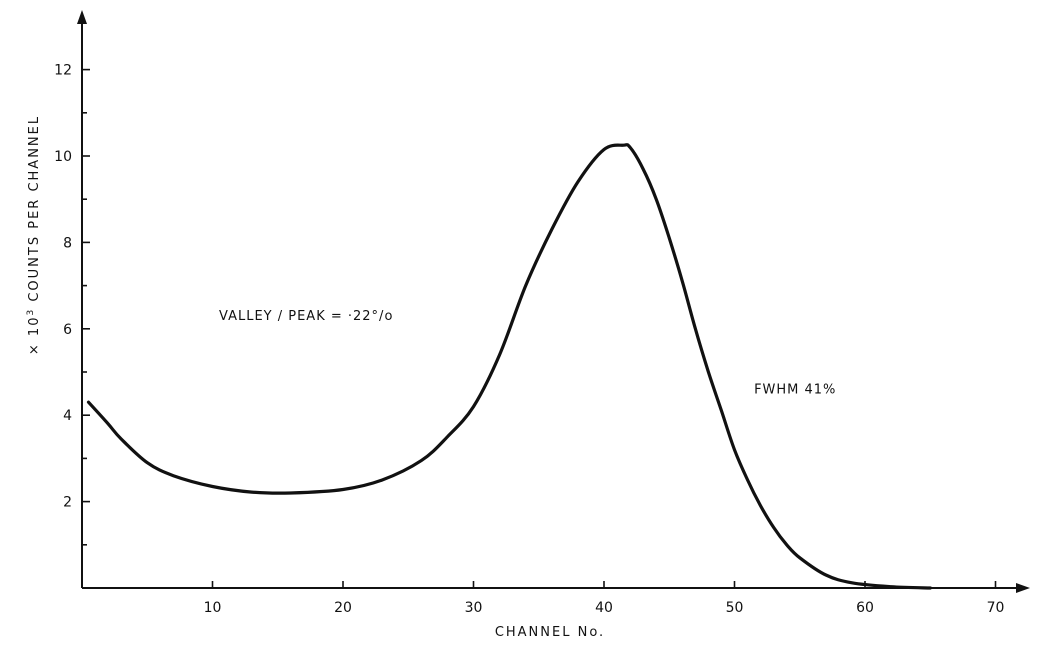 This screenshot has height=649, width=1049. I want to click on y-axis-label-prefix: × 10, so click(34, 336).